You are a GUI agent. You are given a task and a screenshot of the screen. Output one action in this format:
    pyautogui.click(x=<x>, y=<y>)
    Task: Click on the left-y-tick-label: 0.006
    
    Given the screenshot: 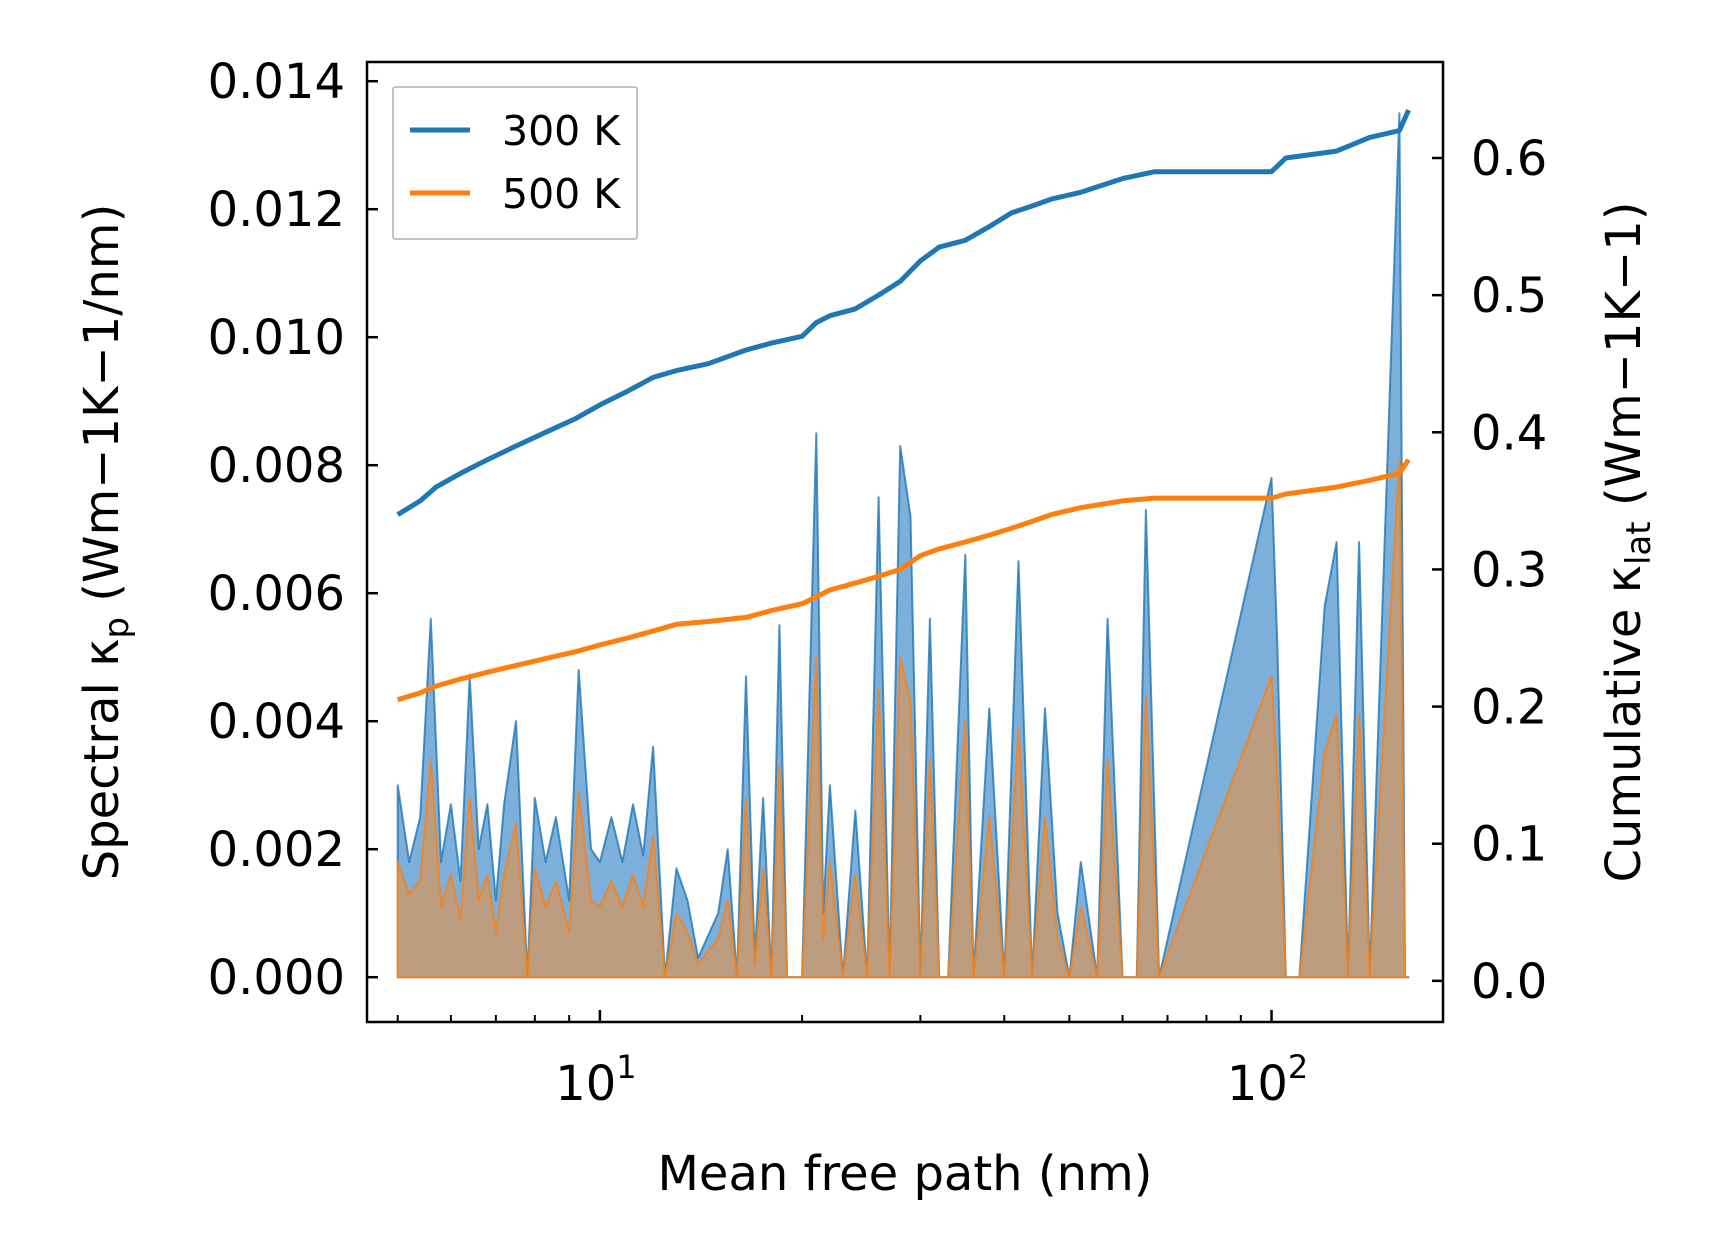 What is the action you would take?
    pyautogui.click(x=276, y=594)
    